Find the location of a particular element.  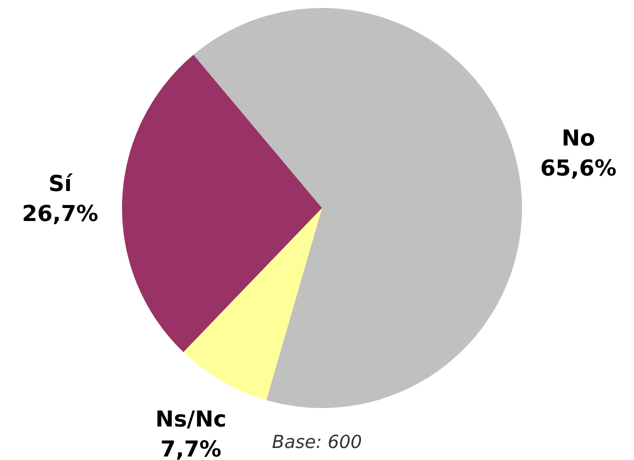

slice-label: No is located at coordinates (579, 139).